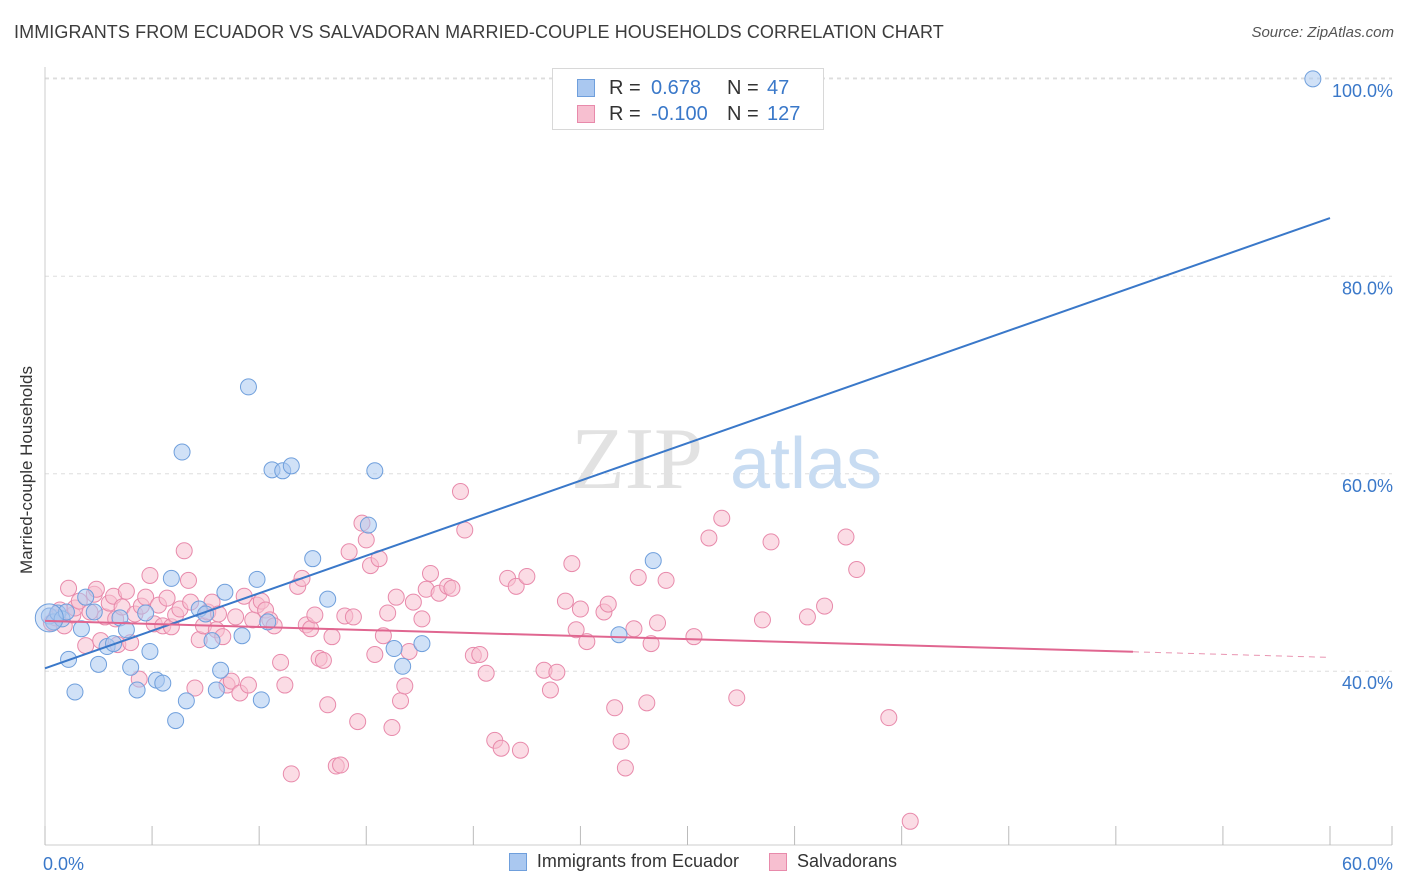 This screenshot has height=892, width=1406. Describe the element at coordinates (623, 861) in the screenshot. I see `legend-item-ecuador: Immigrants from Ecuador` at that location.